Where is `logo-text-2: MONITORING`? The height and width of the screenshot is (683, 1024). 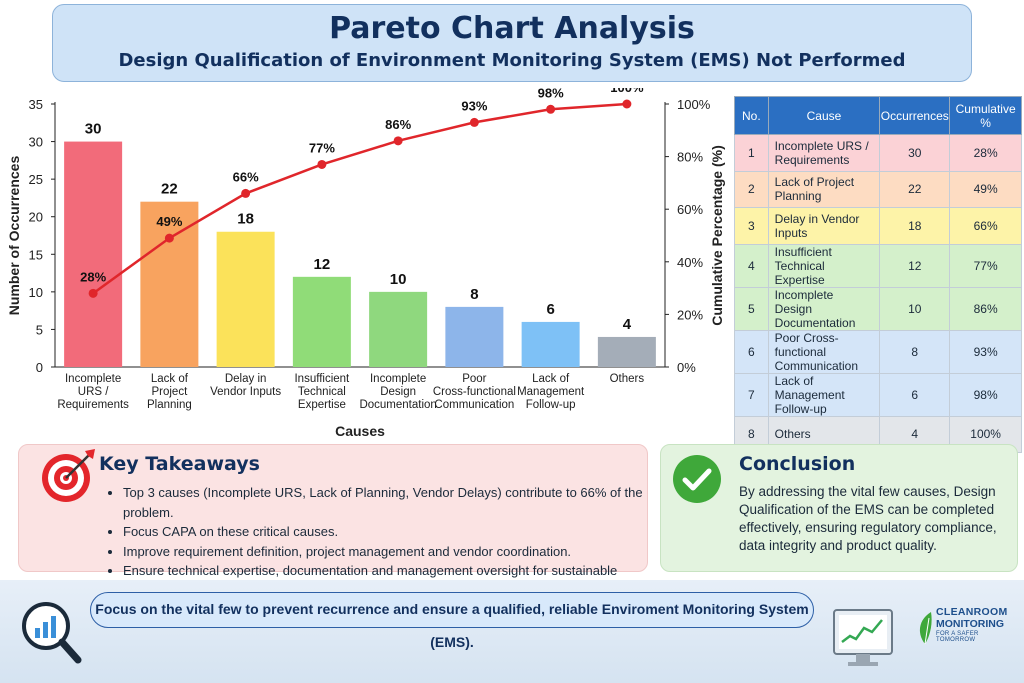
logo-text-2: MONITORING is located at coordinates (970, 624).